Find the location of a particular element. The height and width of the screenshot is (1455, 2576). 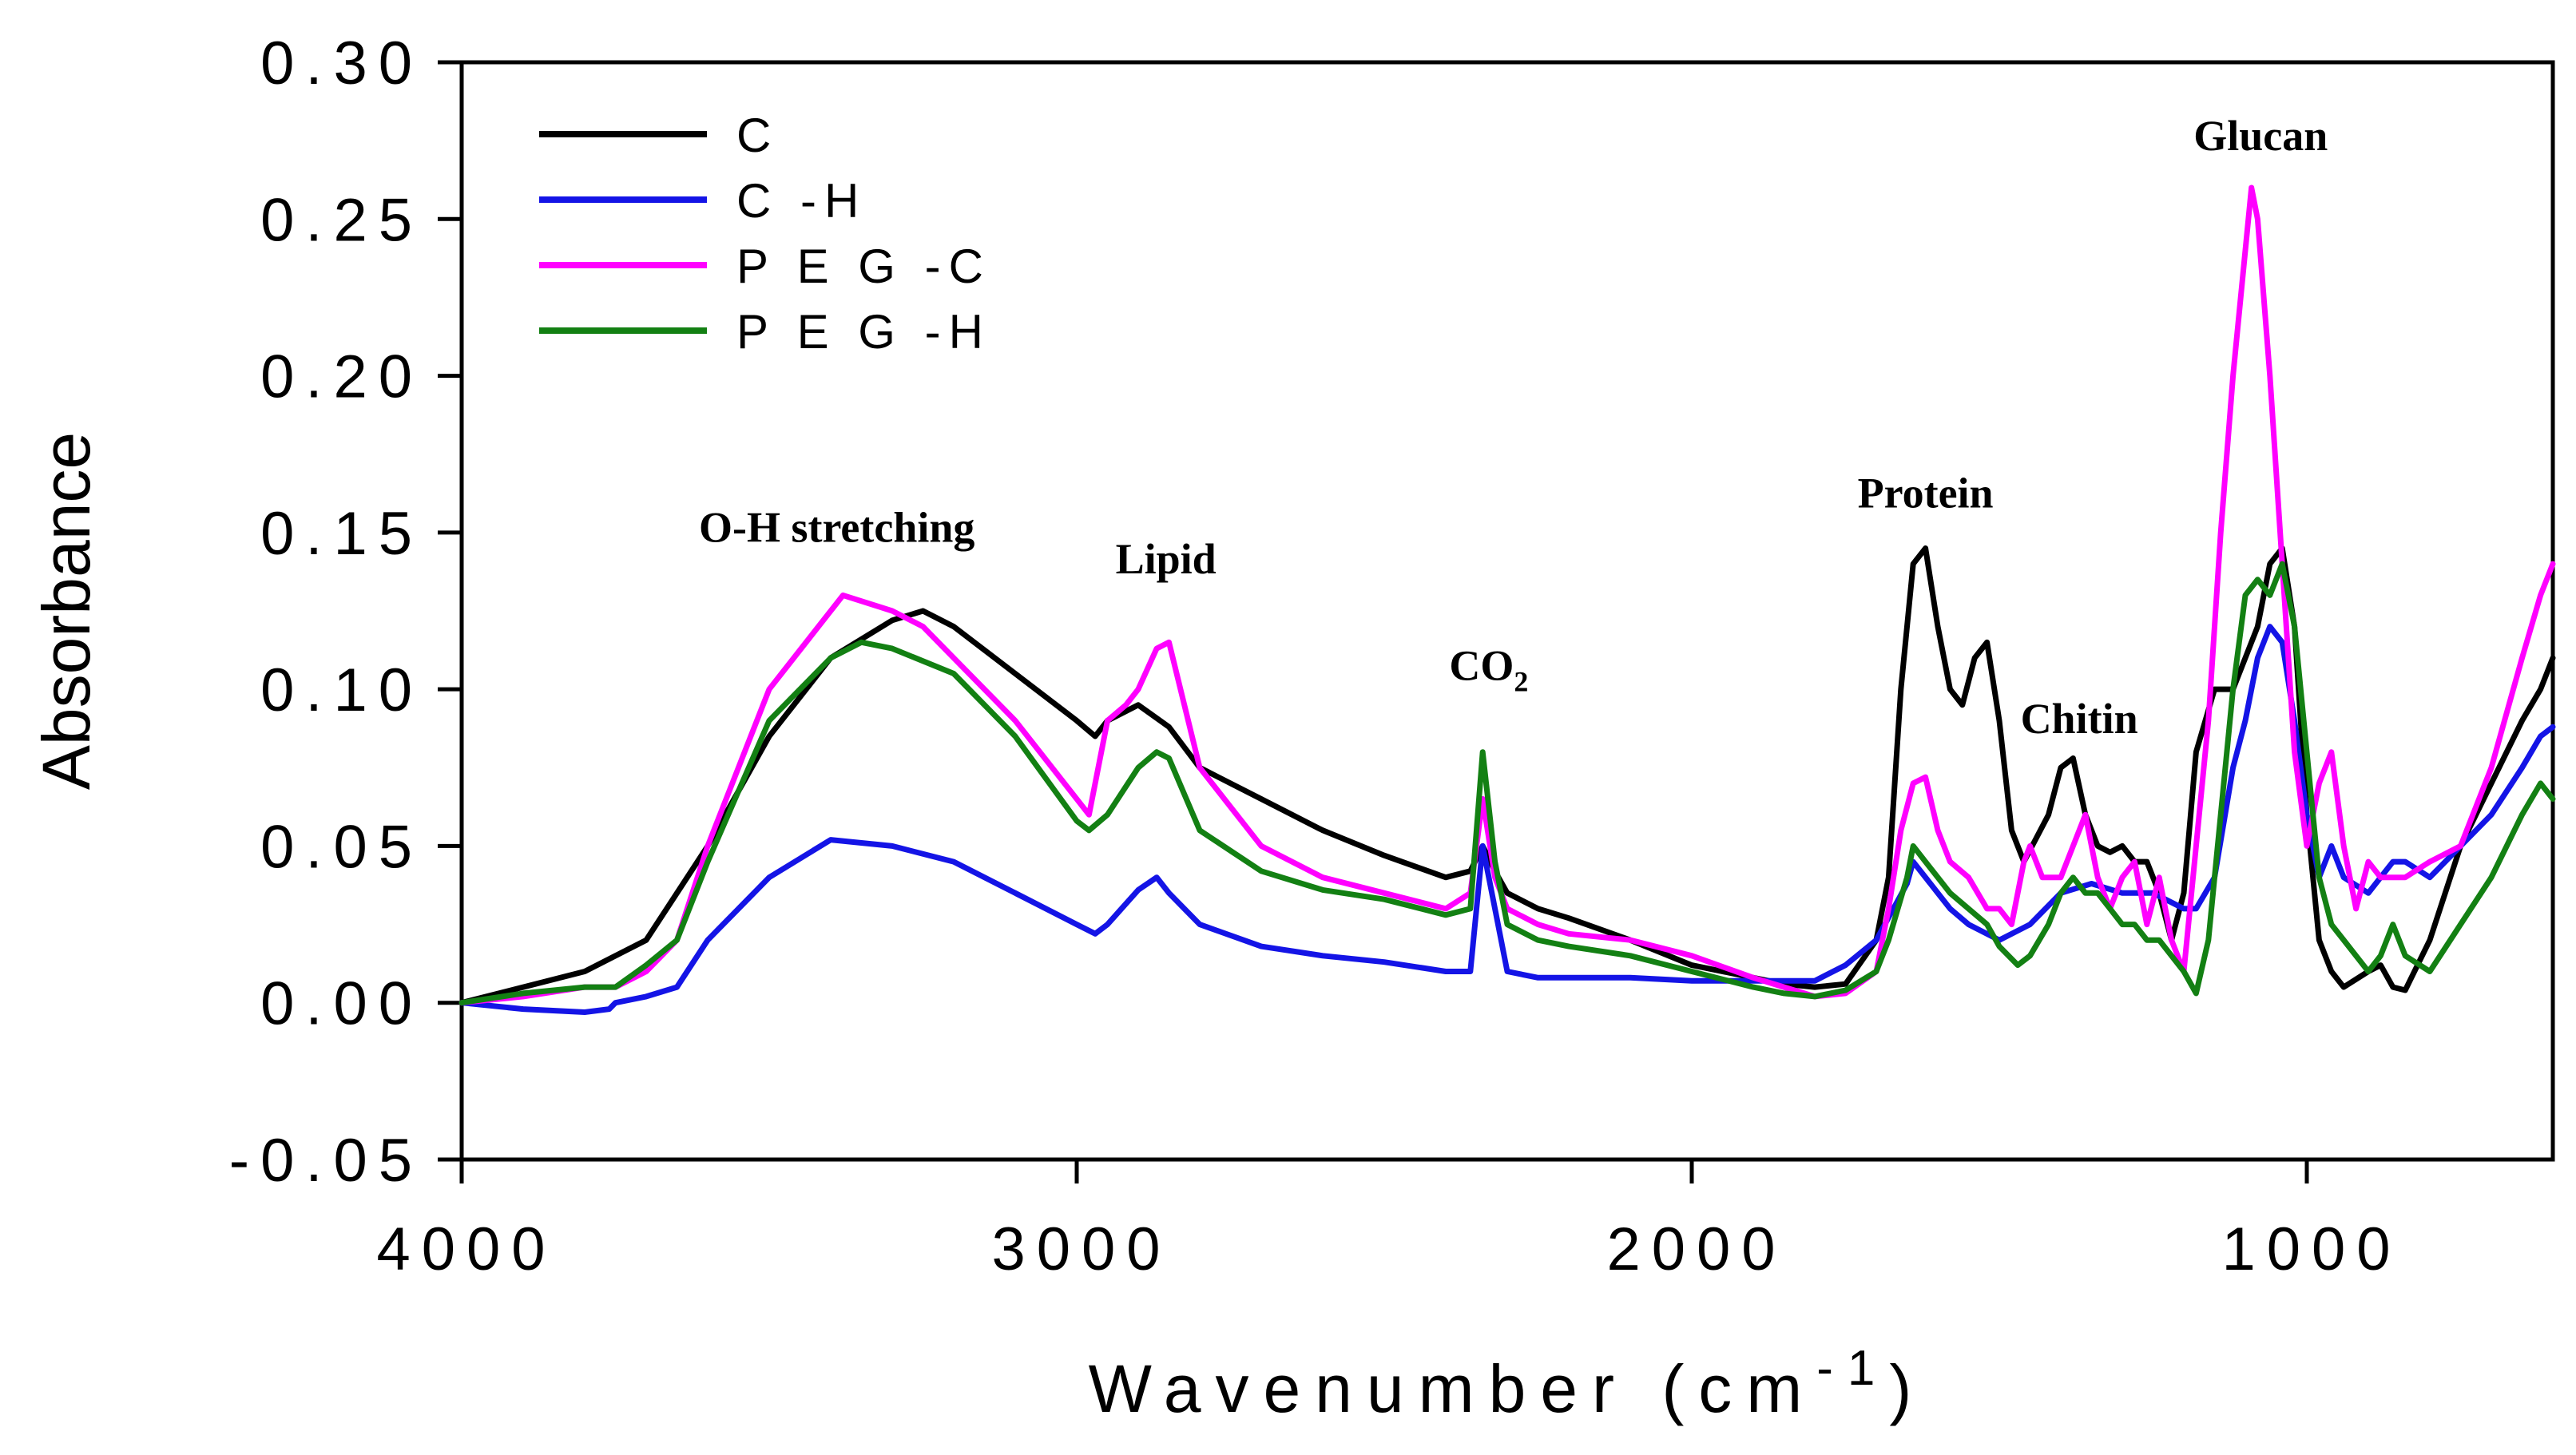

annotation-co: CO2 is located at coordinates (1488, 669).